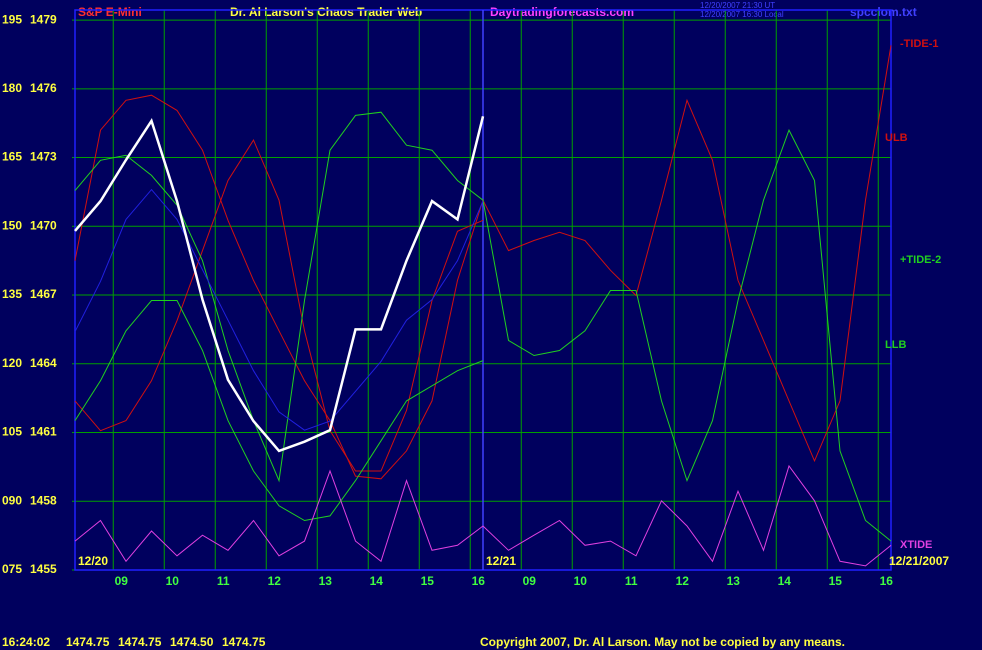 The image size is (982, 650). What do you see at coordinates (43, 157) in the screenshot?
I see `y2-tick-label: 1473` at bounding box center [43, 157].